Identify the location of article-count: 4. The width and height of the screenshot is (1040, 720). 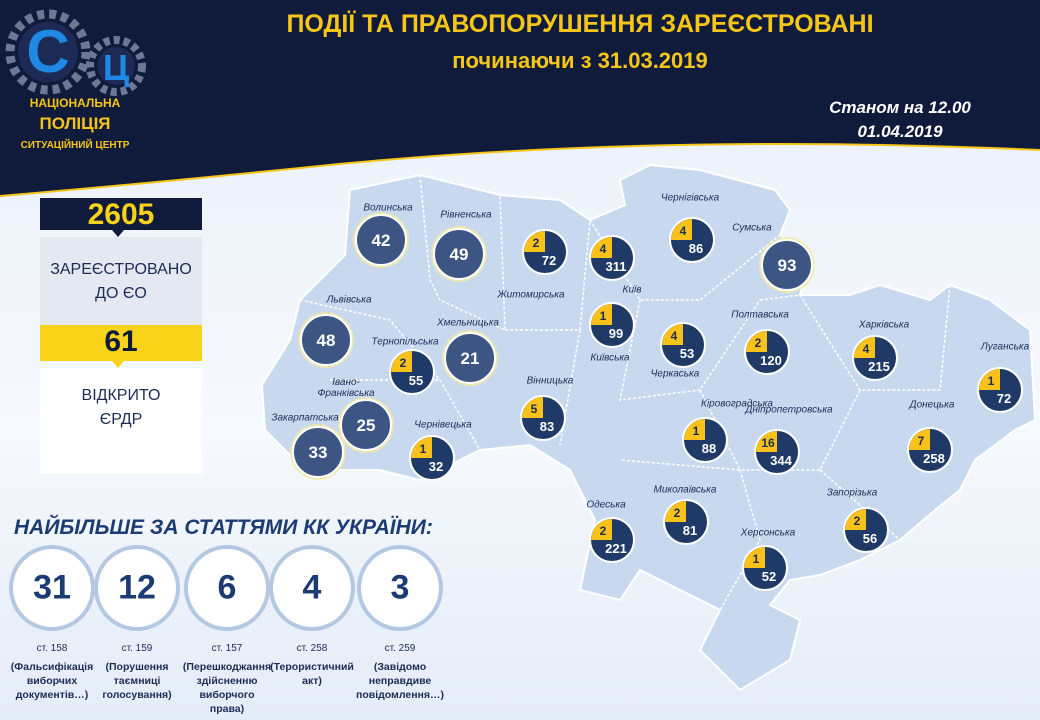
(312, 587).